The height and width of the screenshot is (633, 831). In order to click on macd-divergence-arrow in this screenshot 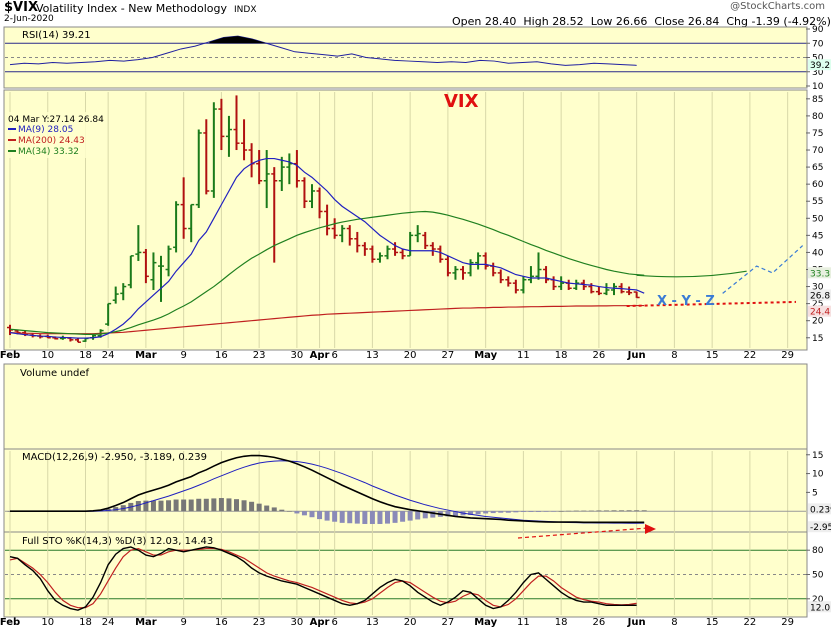, I will do `click(583, 533)`.